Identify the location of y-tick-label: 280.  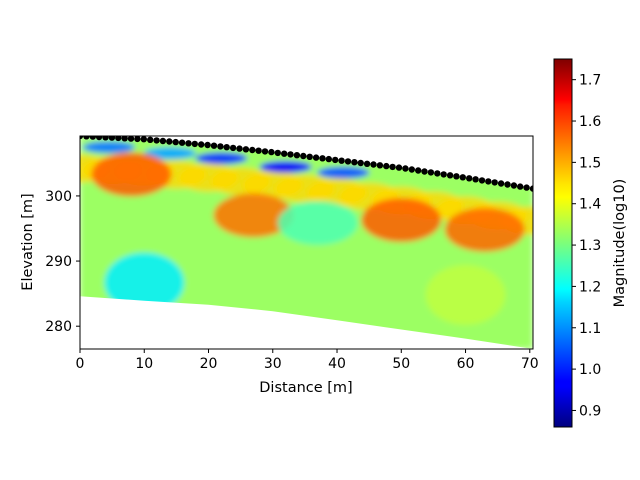
(58, 327).